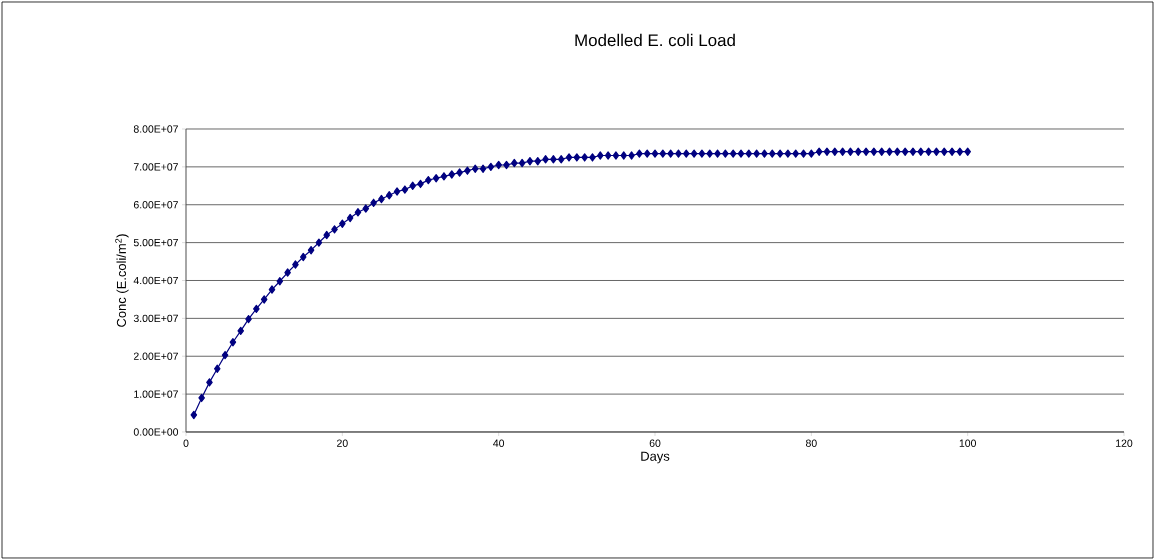 Image resolution: width=1155 pixels, height=560 pixels. Describe the element at coordinates (655, 443) in the screenshot. I see `x-tick-label: 60` at that location.